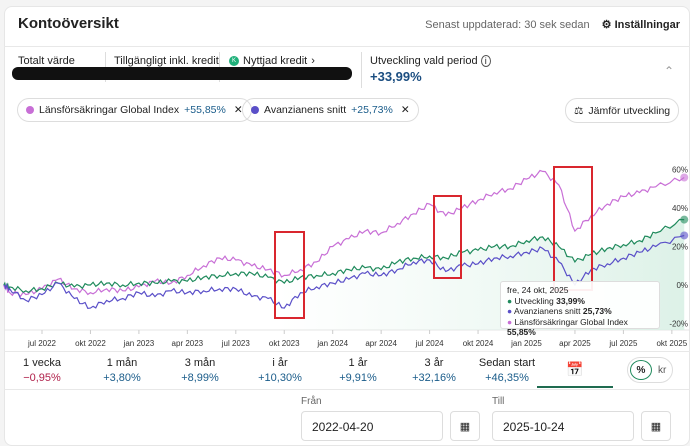  Describe the element at coordinates (547, 311) in the screenshot. I see `tooltip-label: Avanzianens snitt` at that location.